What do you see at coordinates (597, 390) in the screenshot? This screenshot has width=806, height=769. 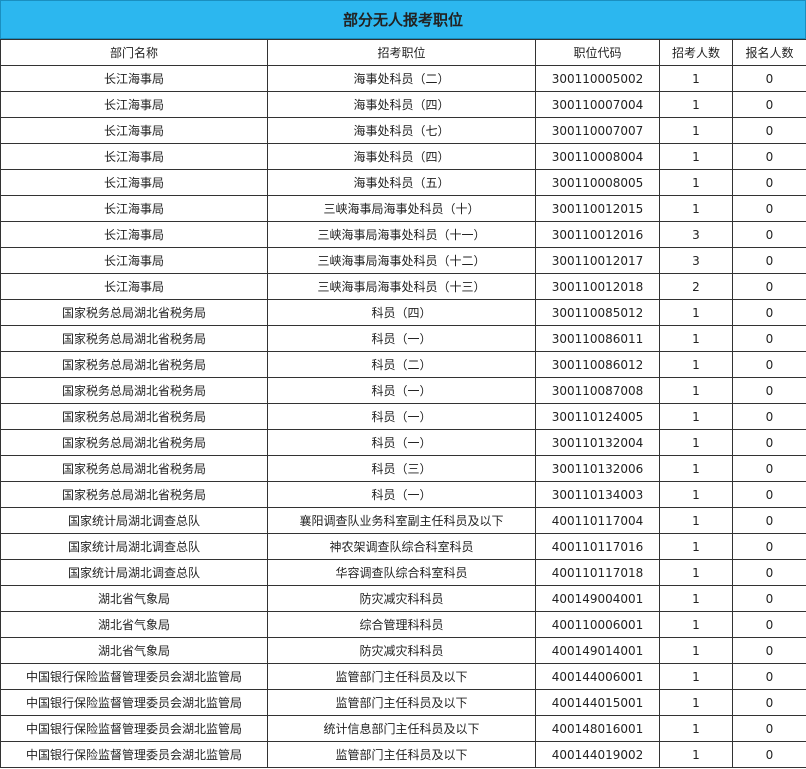 I see `code-cell: 300110087008` at bounding box center [597, 390].